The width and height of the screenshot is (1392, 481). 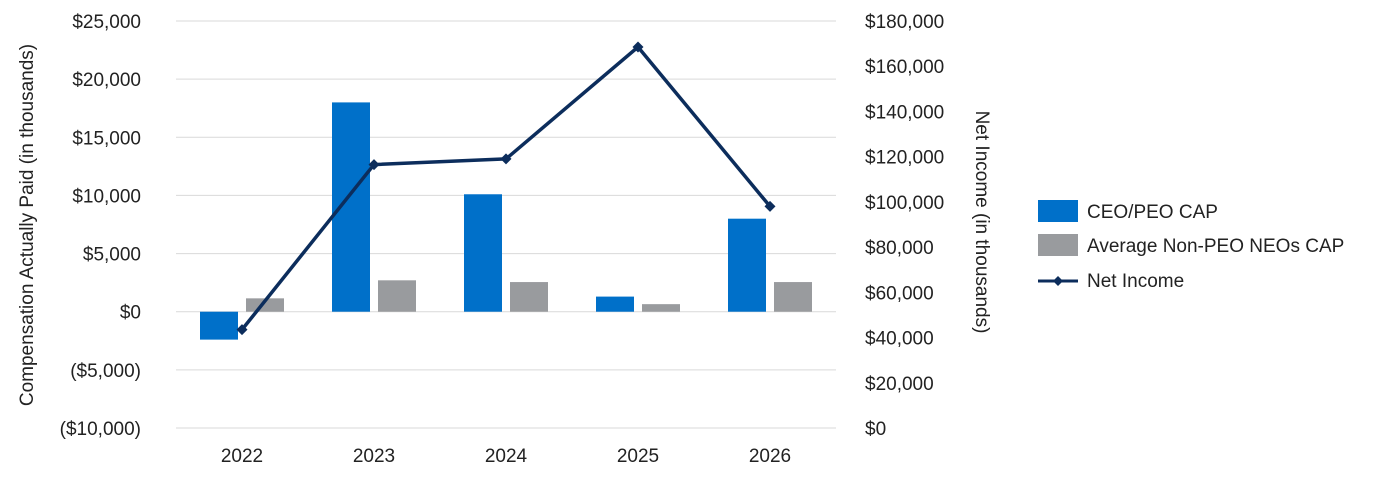 I want to click on x-axis-tick-label: 2022, so click(x=242, y=456).